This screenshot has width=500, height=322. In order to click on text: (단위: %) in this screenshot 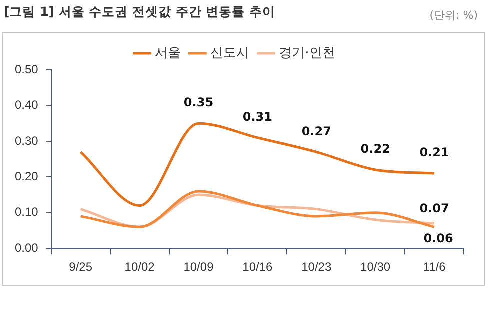, I will do `click(454, 15)`.